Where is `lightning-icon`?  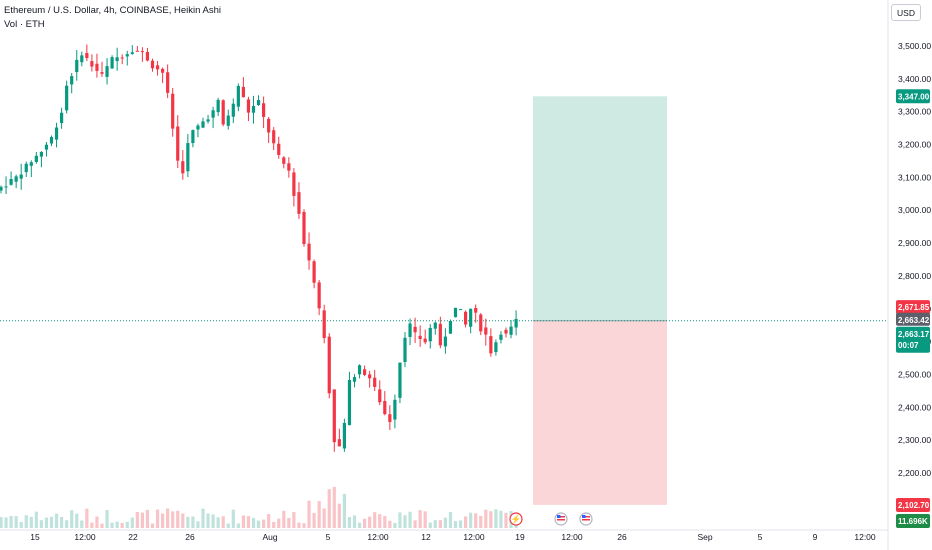 lightning-icon is located at coordinates (516, 519).